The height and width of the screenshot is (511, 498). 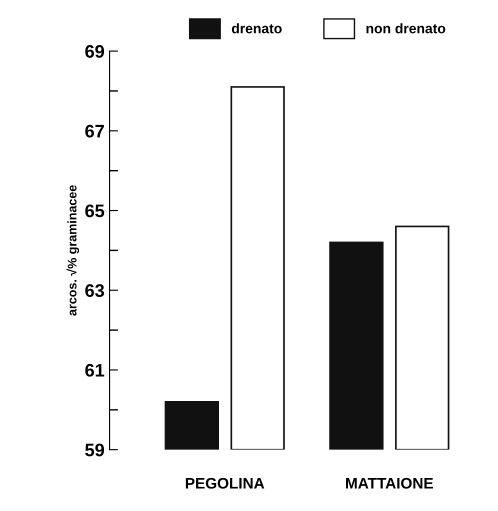 I want to click on y-tick-label: 59, so click(x=94, y=450).